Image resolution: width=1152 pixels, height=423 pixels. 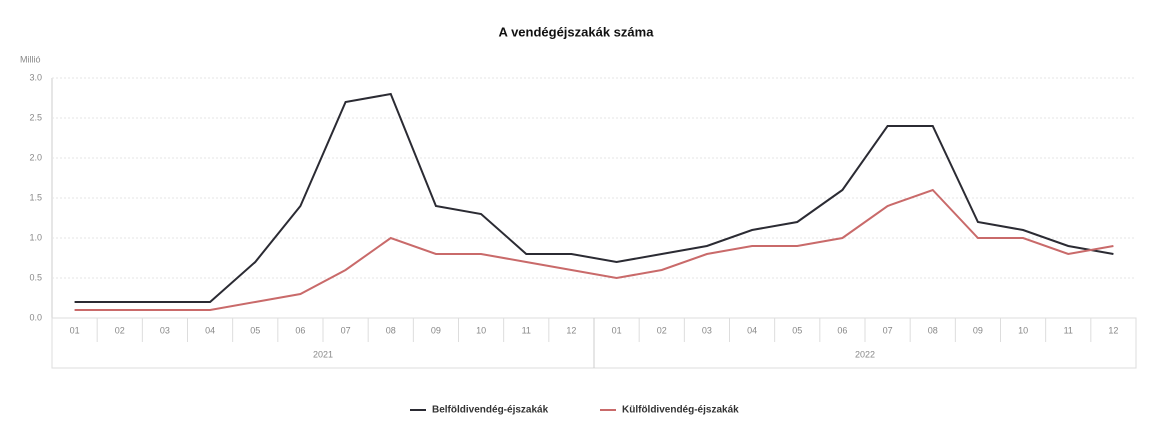 What do you see at coordinates (577, 31) in the screenshot?
I see `chart-title: A vendégéjszakák száma` at bounding box center [577, 31].